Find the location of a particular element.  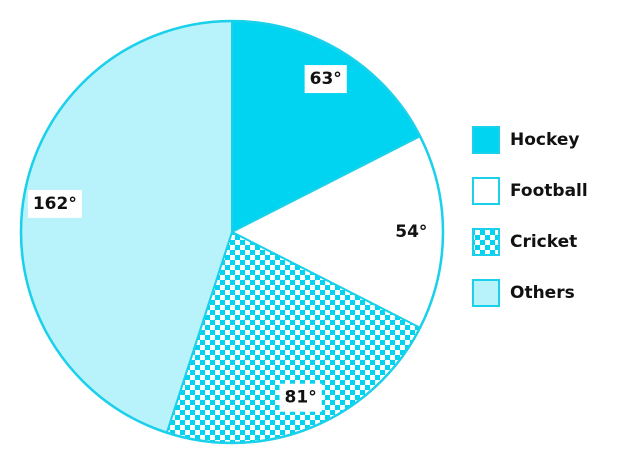

data-label-group: 81° is located at coordinates (300, 397).